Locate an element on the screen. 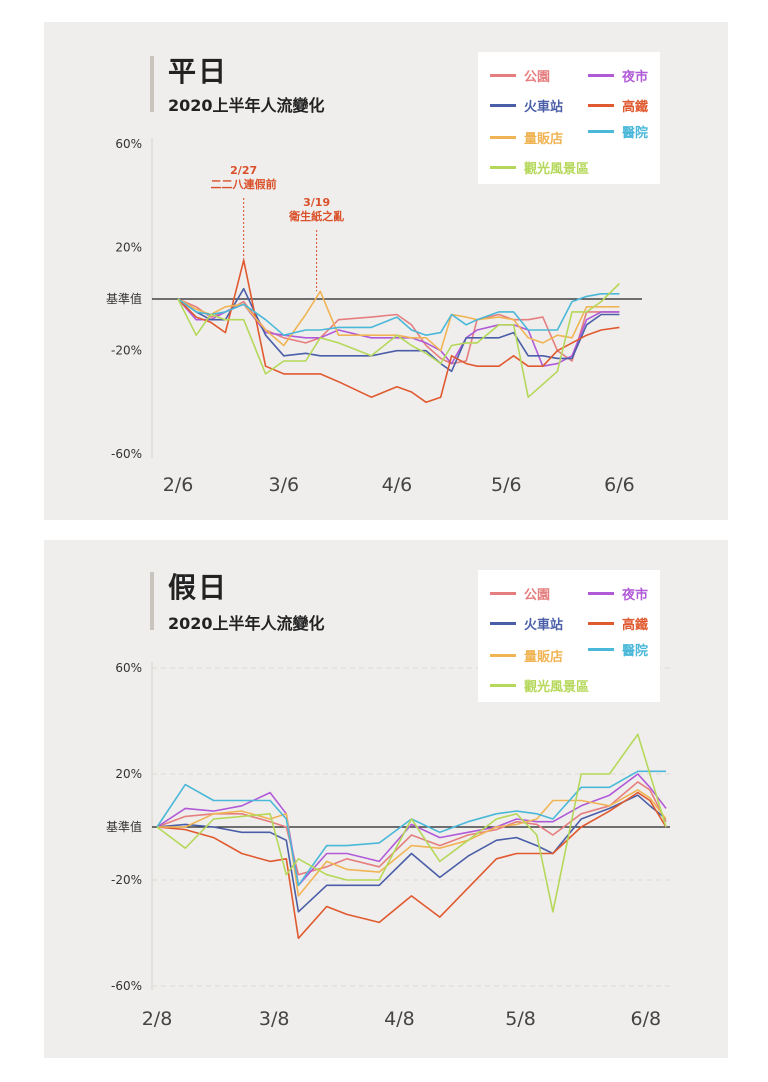  chart-title: 假日 is located at coordinates (198, 587).